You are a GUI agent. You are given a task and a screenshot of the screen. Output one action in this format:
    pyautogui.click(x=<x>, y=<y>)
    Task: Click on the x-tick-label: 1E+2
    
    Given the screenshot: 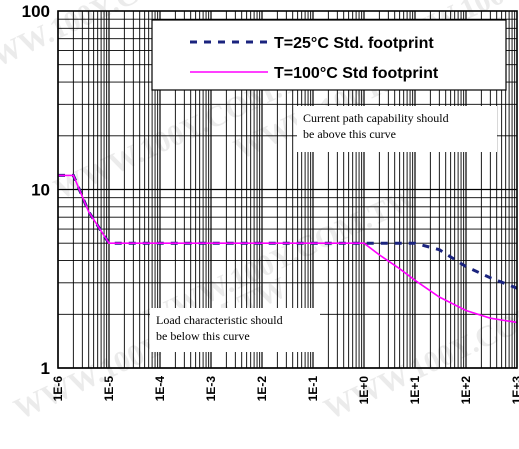 What is the action you would take?
    pyautogui.click(x=466, y=390)
    